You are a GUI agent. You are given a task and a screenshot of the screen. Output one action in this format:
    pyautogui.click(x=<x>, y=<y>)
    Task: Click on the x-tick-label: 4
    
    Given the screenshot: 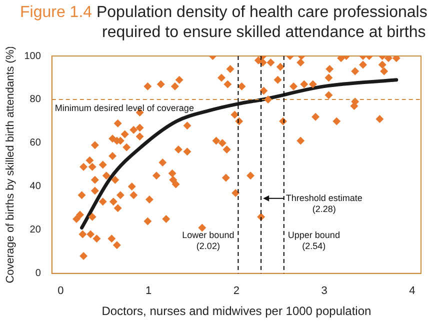 What is the action you would take?
    pyautogui.click(x=412, y=291)
    